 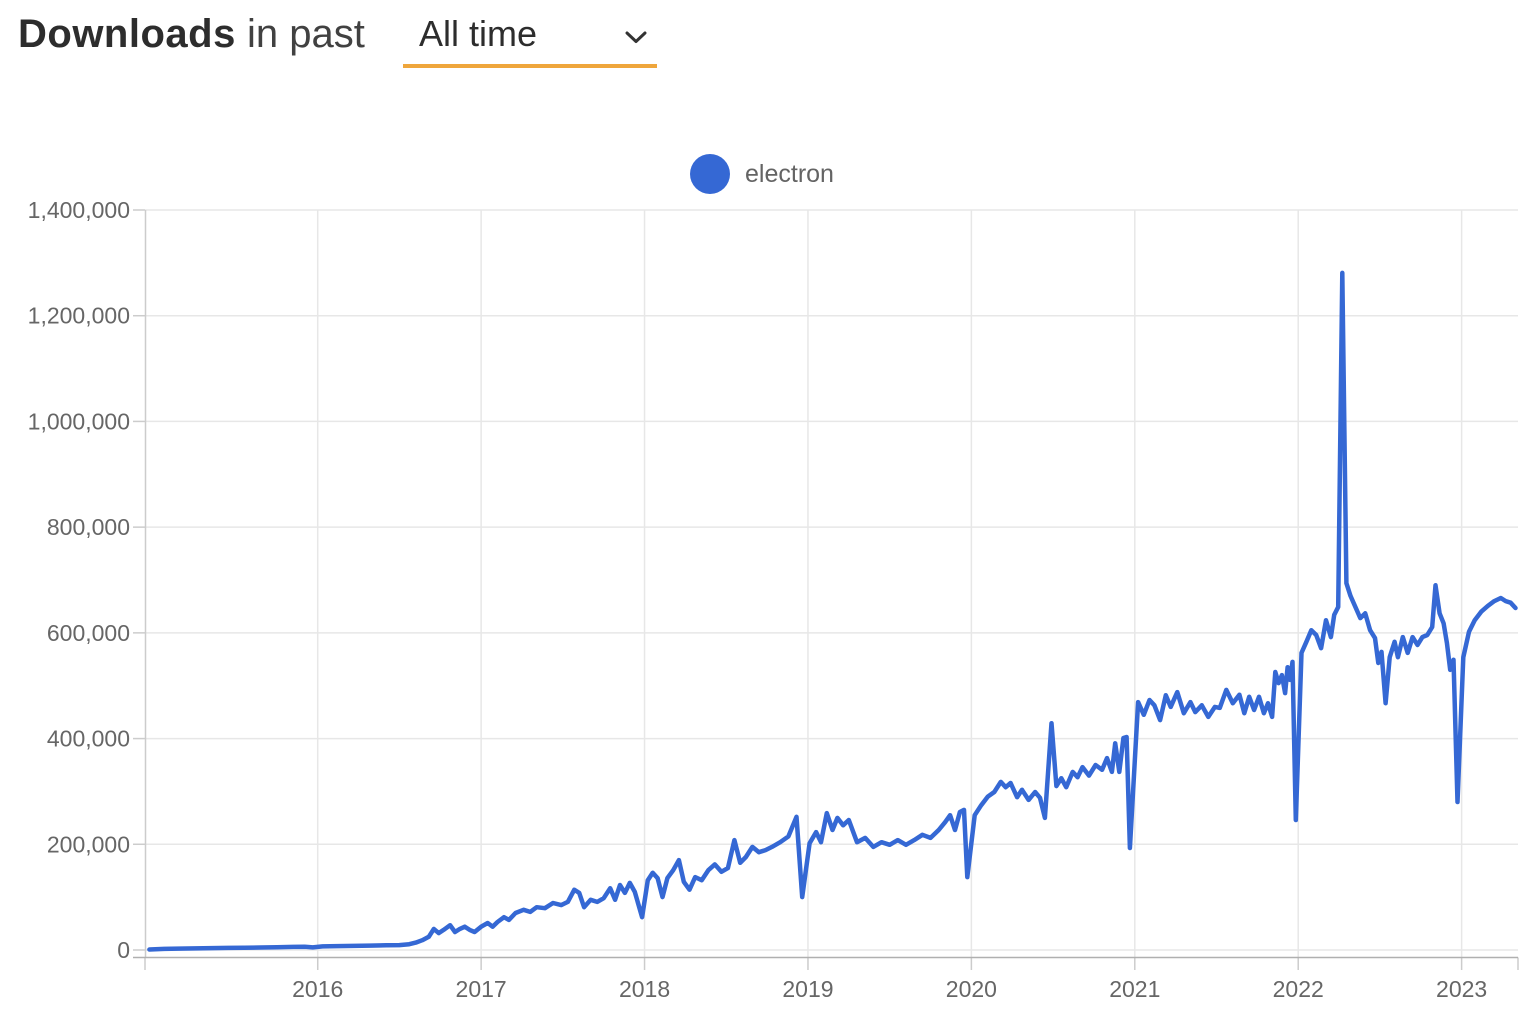 What do you see at coordinates (79, 421) in the screenshot?
I see `y-axis-label: 1,000,000` at bounding box center [79, 421].